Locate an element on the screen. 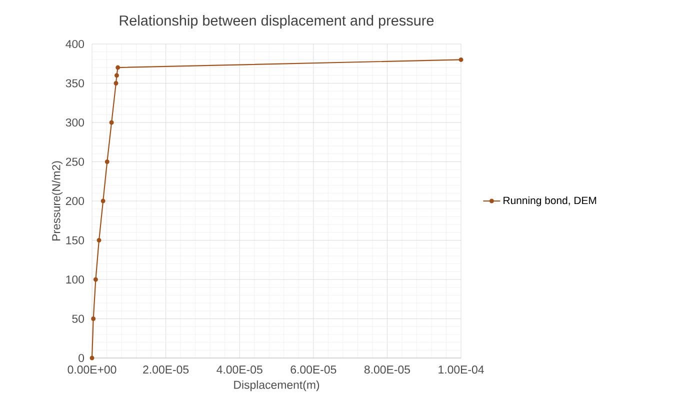  x-tick-label: 0.00E+00 is located at coordinates (92, 370).